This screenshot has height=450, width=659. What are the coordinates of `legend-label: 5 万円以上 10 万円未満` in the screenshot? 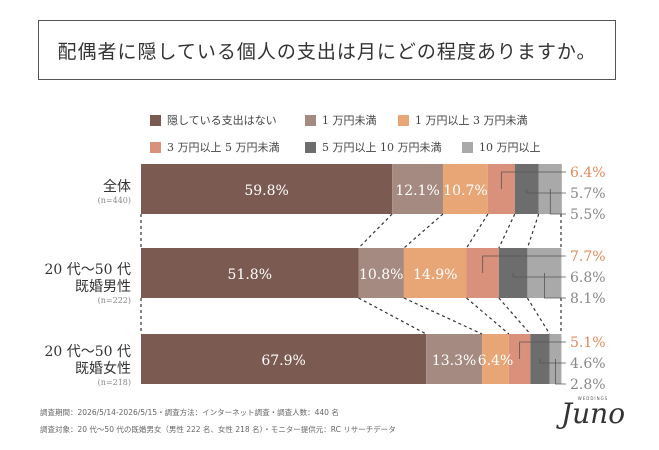 It's located at (382, 147).